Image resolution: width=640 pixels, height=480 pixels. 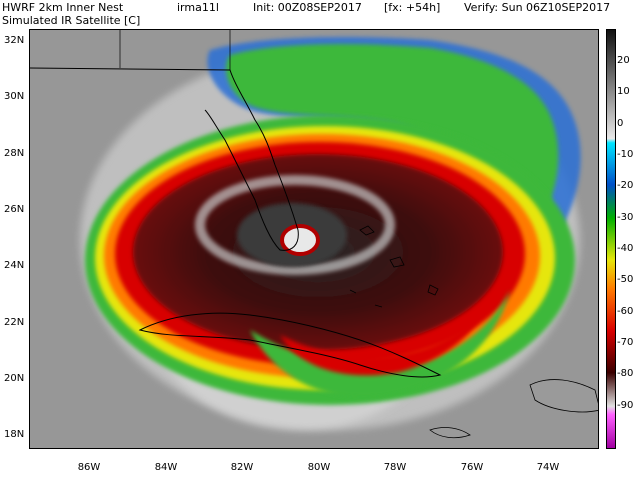 I want to click on lat-label: 18N, so click(x=14, y=434).